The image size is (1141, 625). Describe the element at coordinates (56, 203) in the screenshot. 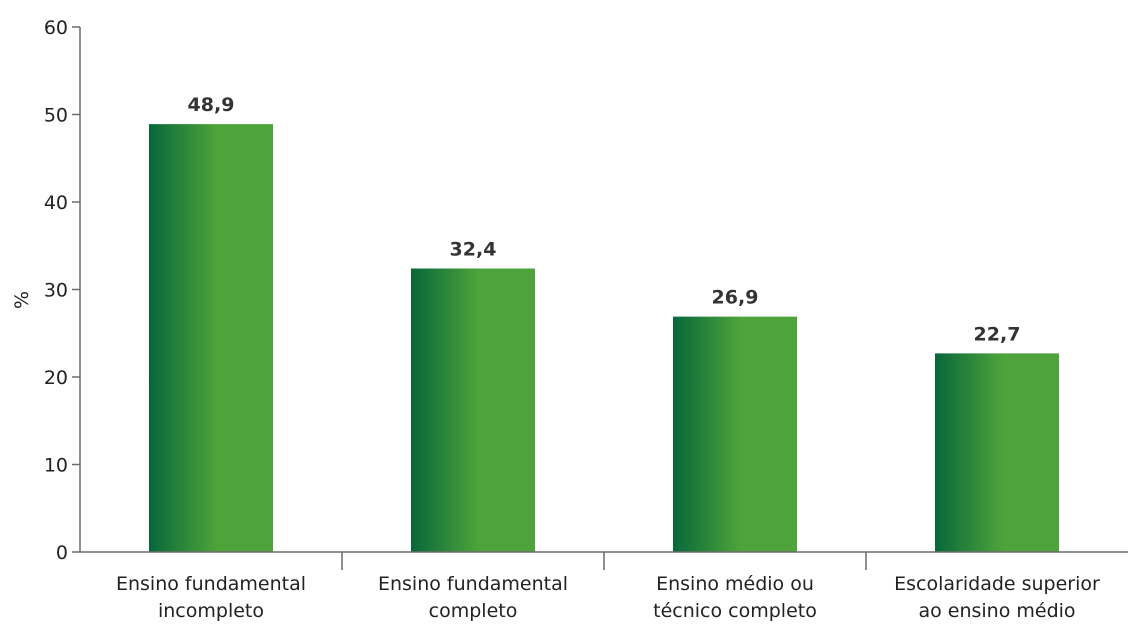

I see `y-tick-label: 40` at that location.